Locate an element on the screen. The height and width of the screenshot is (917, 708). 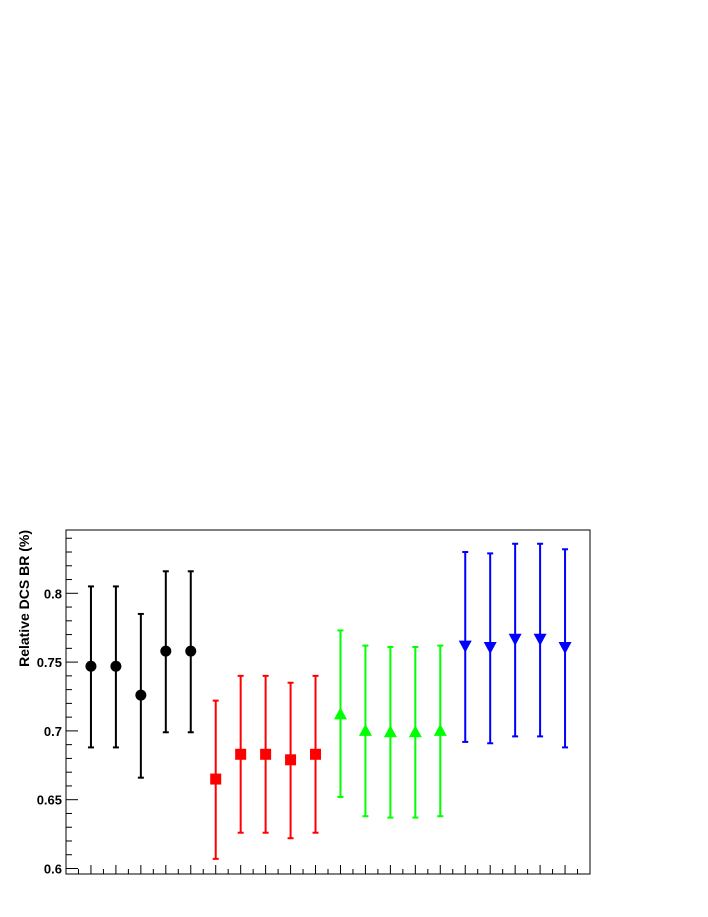
x-axis-ticks is located at coordinates (328, 869).